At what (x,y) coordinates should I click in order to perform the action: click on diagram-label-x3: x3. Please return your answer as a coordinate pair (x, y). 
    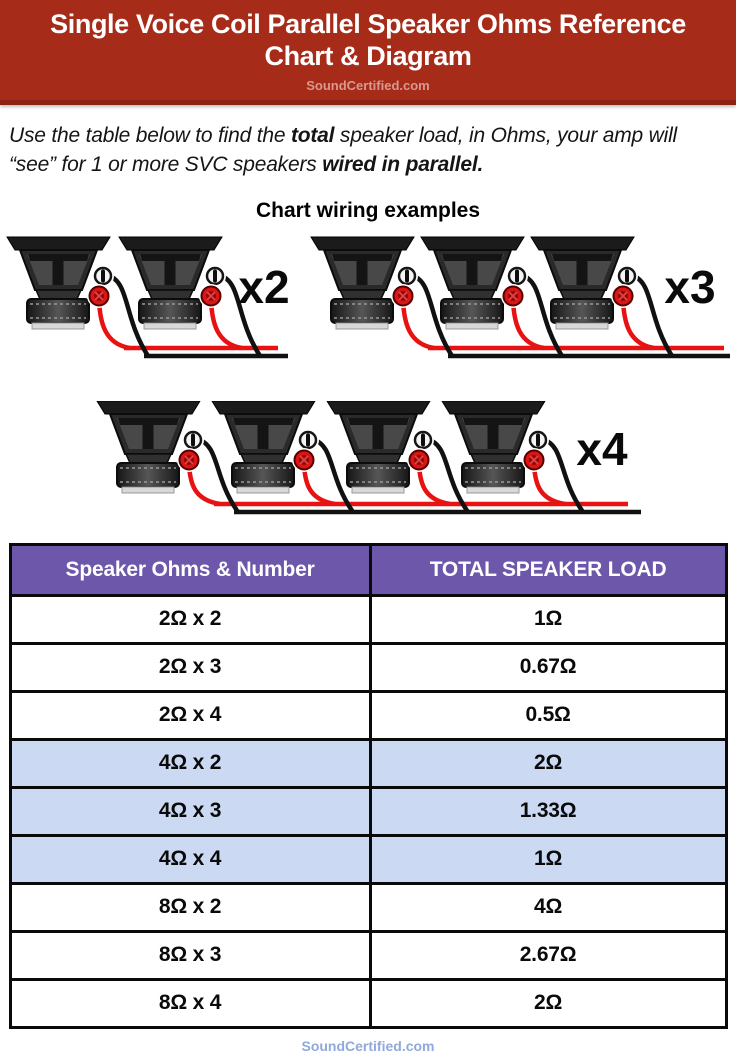
    Looking at the image, I should click on (689, 287).